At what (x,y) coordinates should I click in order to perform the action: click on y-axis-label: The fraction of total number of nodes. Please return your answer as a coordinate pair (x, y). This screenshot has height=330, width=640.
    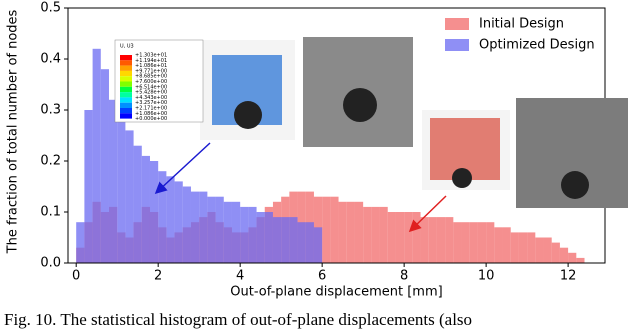
    Looking at the image, I should click on (13, 131).